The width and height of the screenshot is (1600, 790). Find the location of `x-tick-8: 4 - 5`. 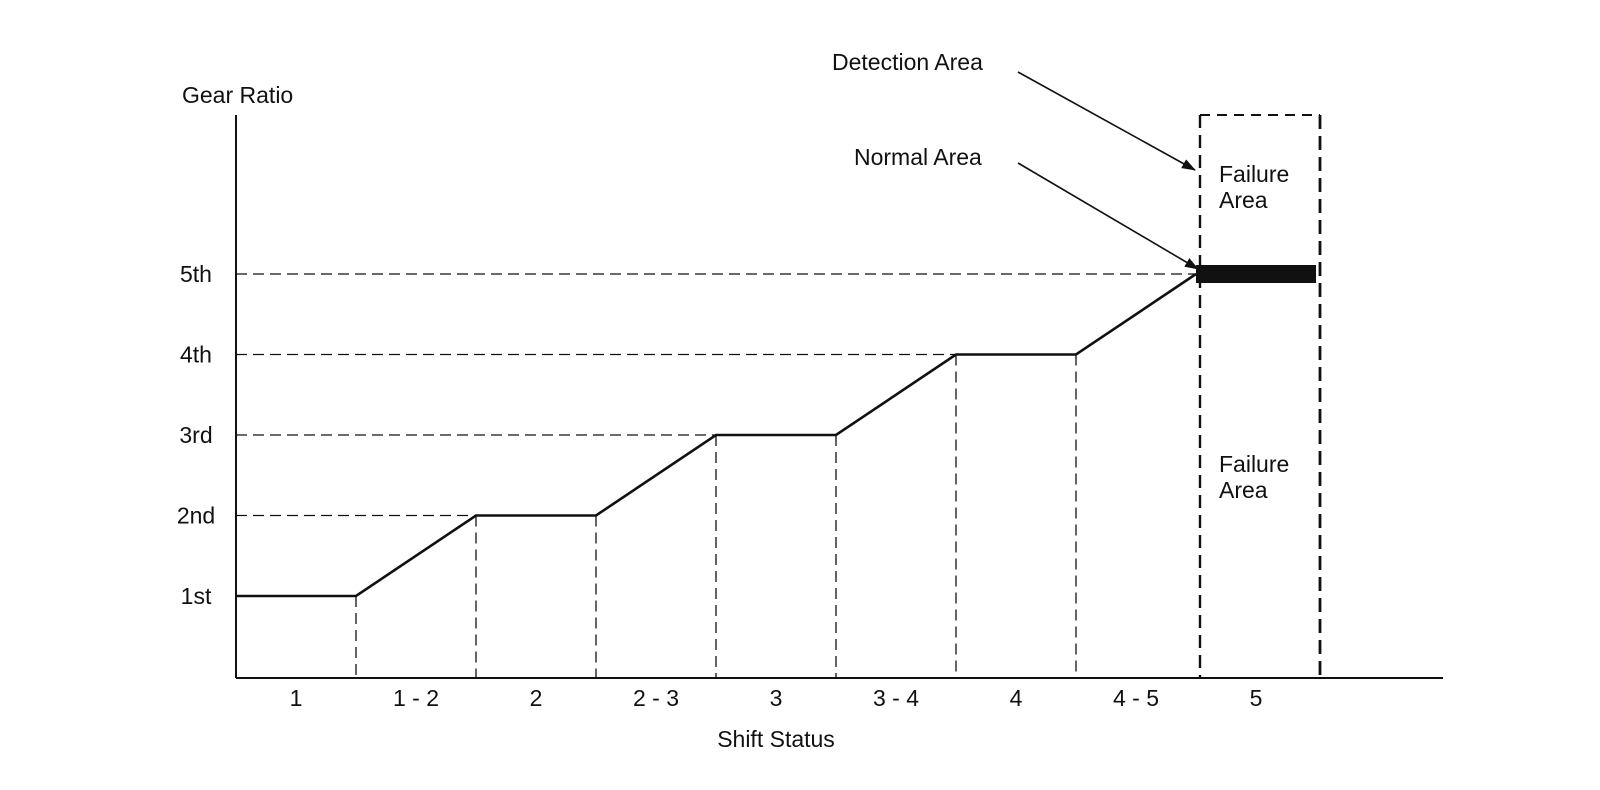

x-tick-8: 4 - 5 is located at coordinates (1136, 698).